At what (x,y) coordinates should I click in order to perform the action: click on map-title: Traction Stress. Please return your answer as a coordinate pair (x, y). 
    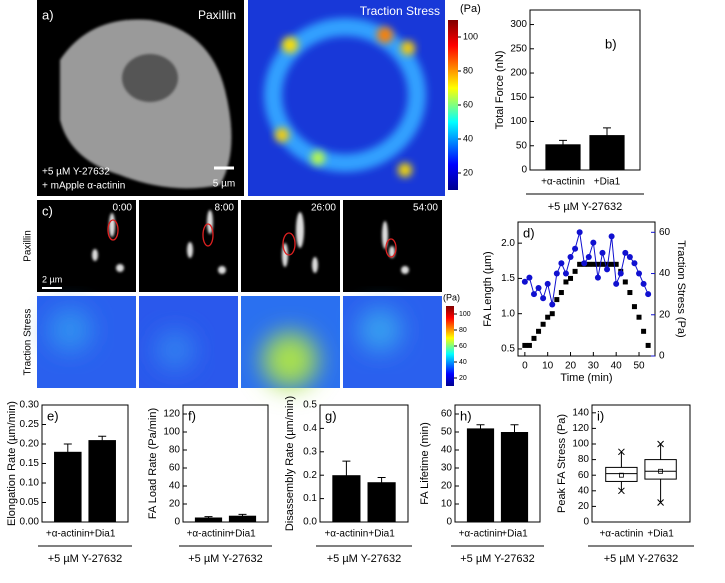
    Looking at the image, I should click on (400, 11).